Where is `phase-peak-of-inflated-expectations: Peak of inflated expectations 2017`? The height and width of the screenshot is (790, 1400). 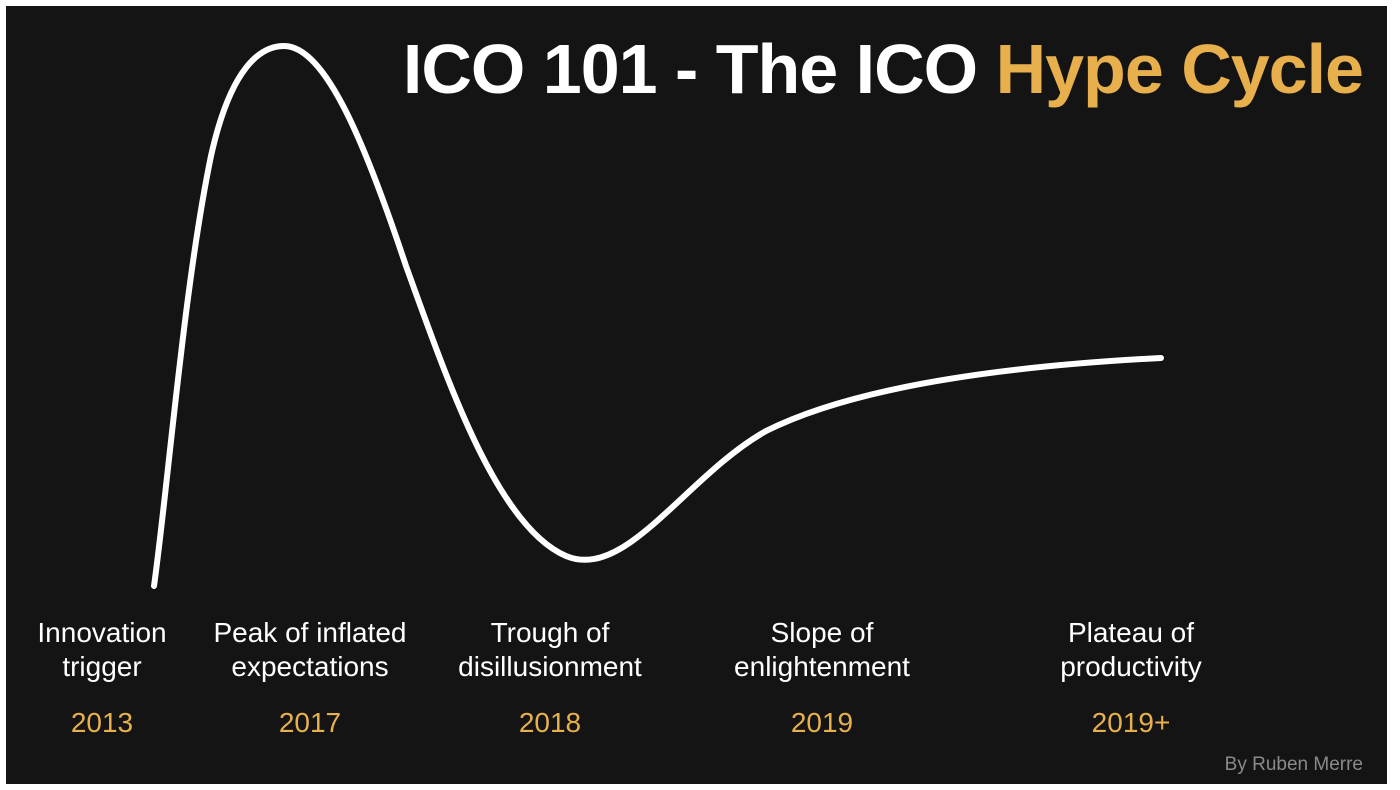
phase-peak-of-inflated-expectations: Peak of inflated expectations 2017 is located at coordinates (310, 678).